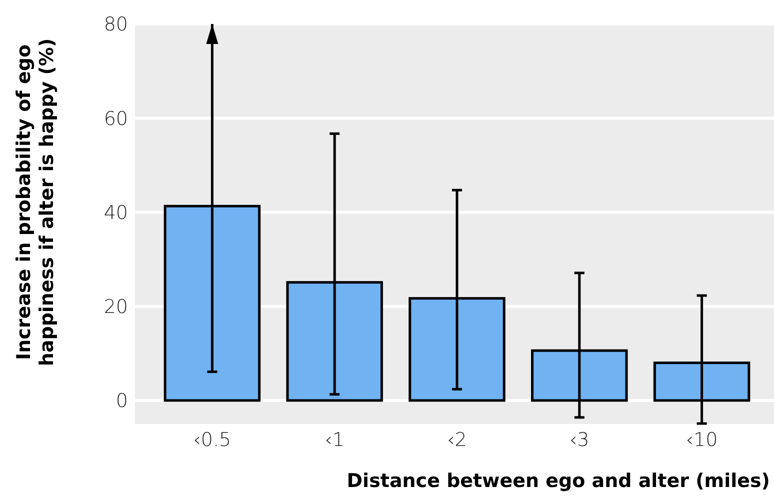  What do you see at coordinates (457, 440) in the screenshot?
I see `x-tick-label: ‹2` at bounding box center [457, 440].